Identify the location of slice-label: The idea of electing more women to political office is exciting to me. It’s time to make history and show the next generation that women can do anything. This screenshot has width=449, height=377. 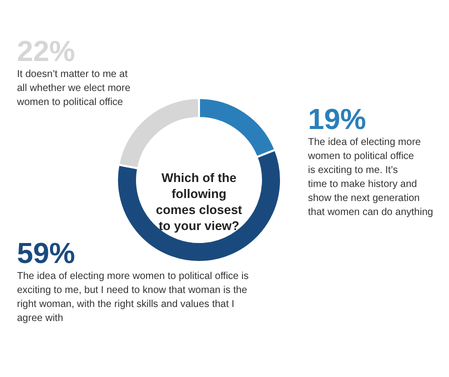
(370, 177).